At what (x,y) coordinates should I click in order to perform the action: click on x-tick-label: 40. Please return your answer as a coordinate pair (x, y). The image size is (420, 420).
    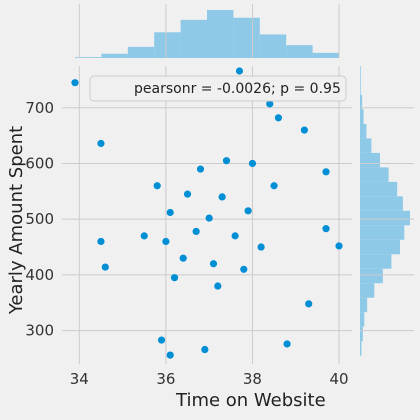
    Looking at the image, I should click on (338, 379).